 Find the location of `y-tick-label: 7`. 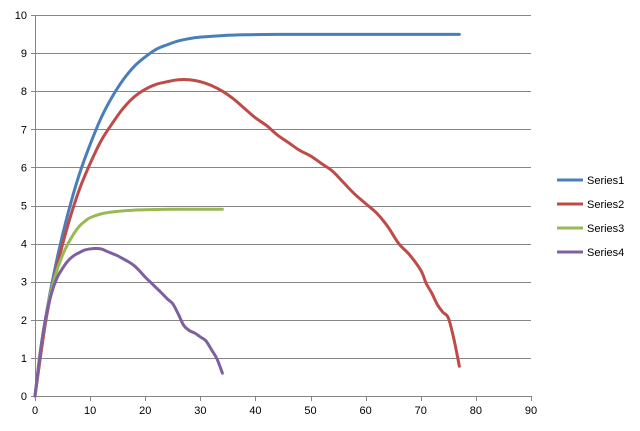

y-tick-label: 7 is located at coordinates (24, 130).